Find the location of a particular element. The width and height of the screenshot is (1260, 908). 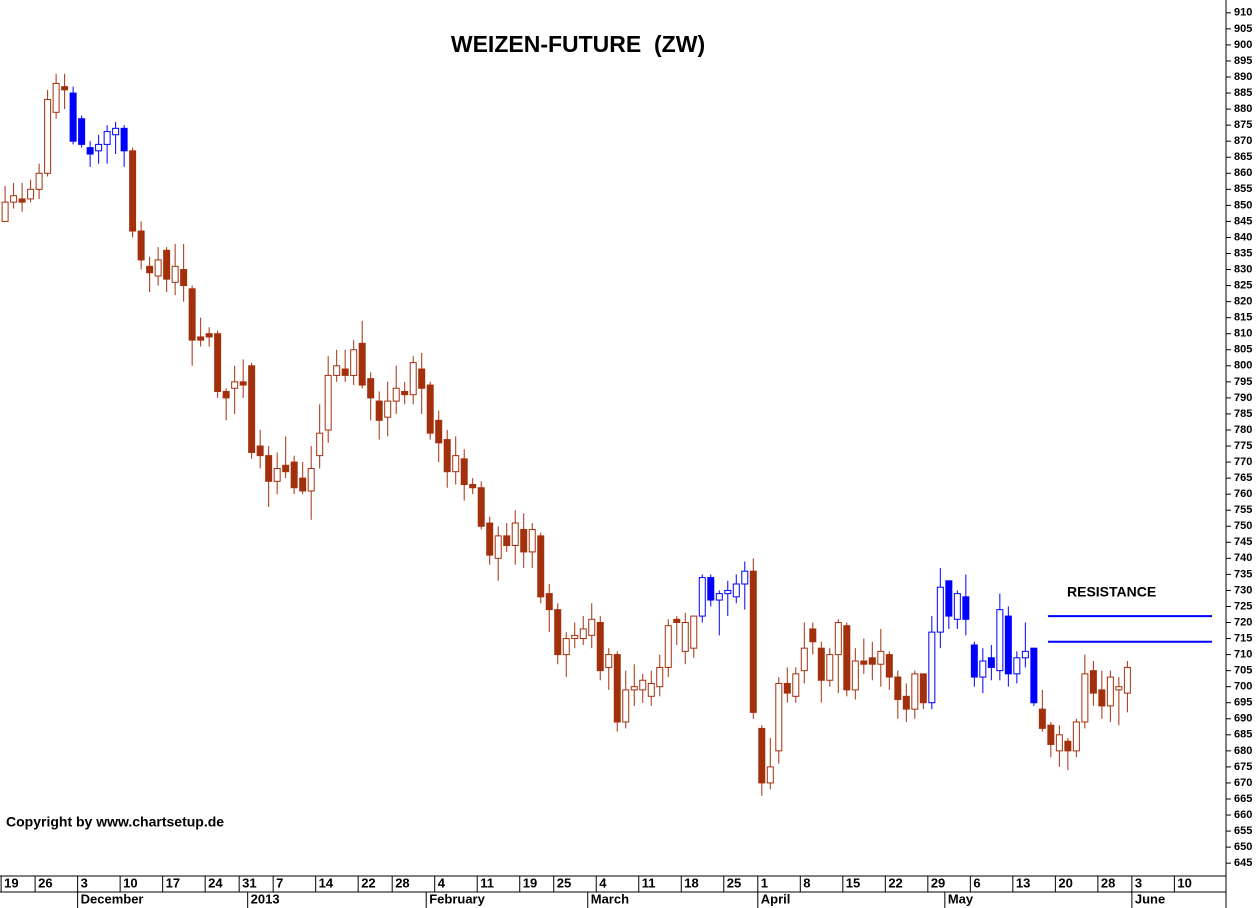

y-tick-label: 835 is located at coordinates (1243, 253).